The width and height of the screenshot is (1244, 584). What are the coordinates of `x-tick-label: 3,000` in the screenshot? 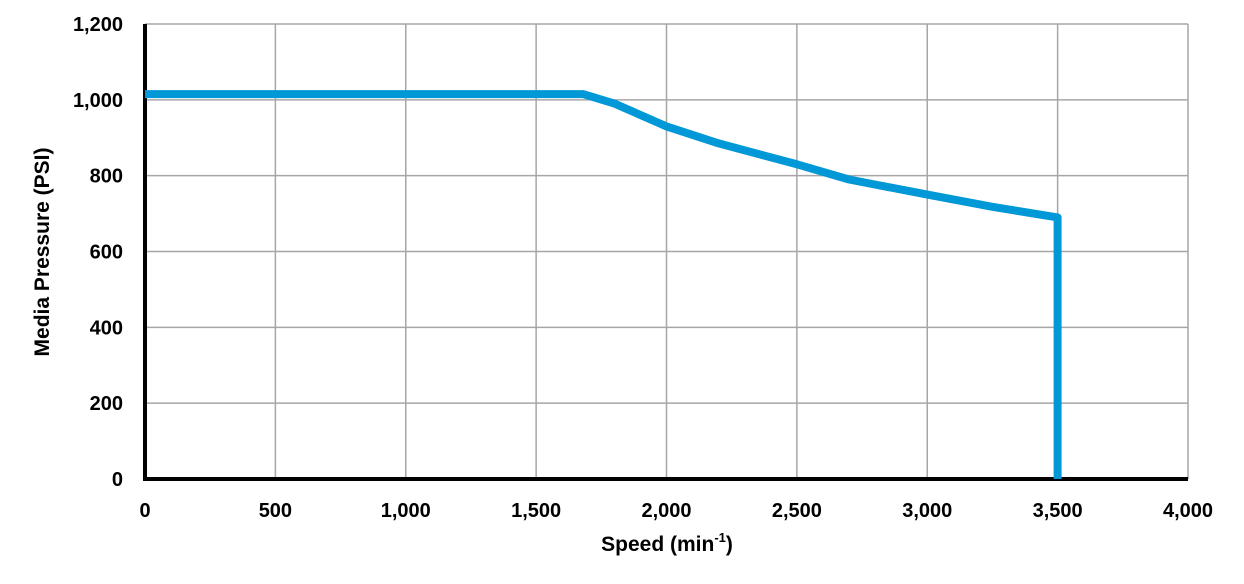 It's located at (927, 511).